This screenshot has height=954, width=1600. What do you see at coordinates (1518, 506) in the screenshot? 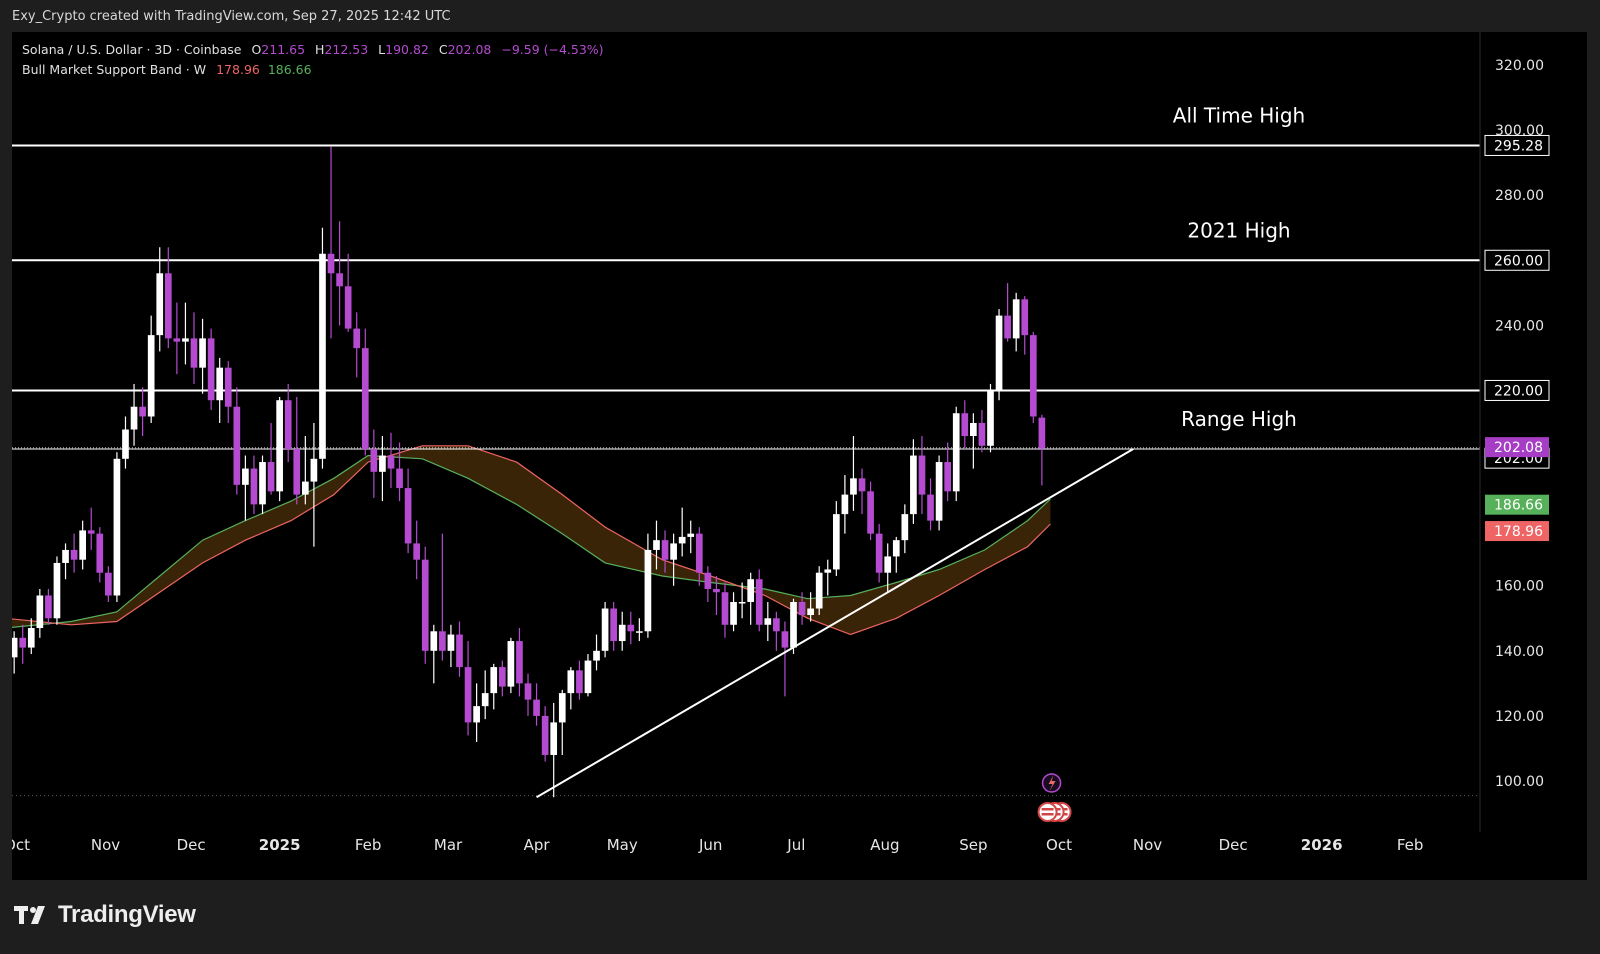
I see `price-tag-text: 186.66` at bounding box center [1518, 506].